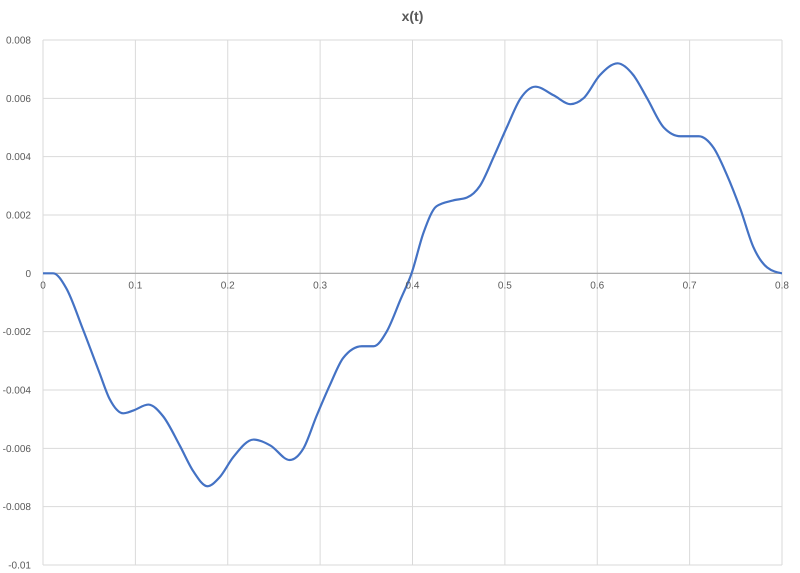 The height and width of the screenshot is (573, 800). Describe the element at coordinates (597, 286) in the screenshot. I see `x-tick-label: 0.6` at that location.